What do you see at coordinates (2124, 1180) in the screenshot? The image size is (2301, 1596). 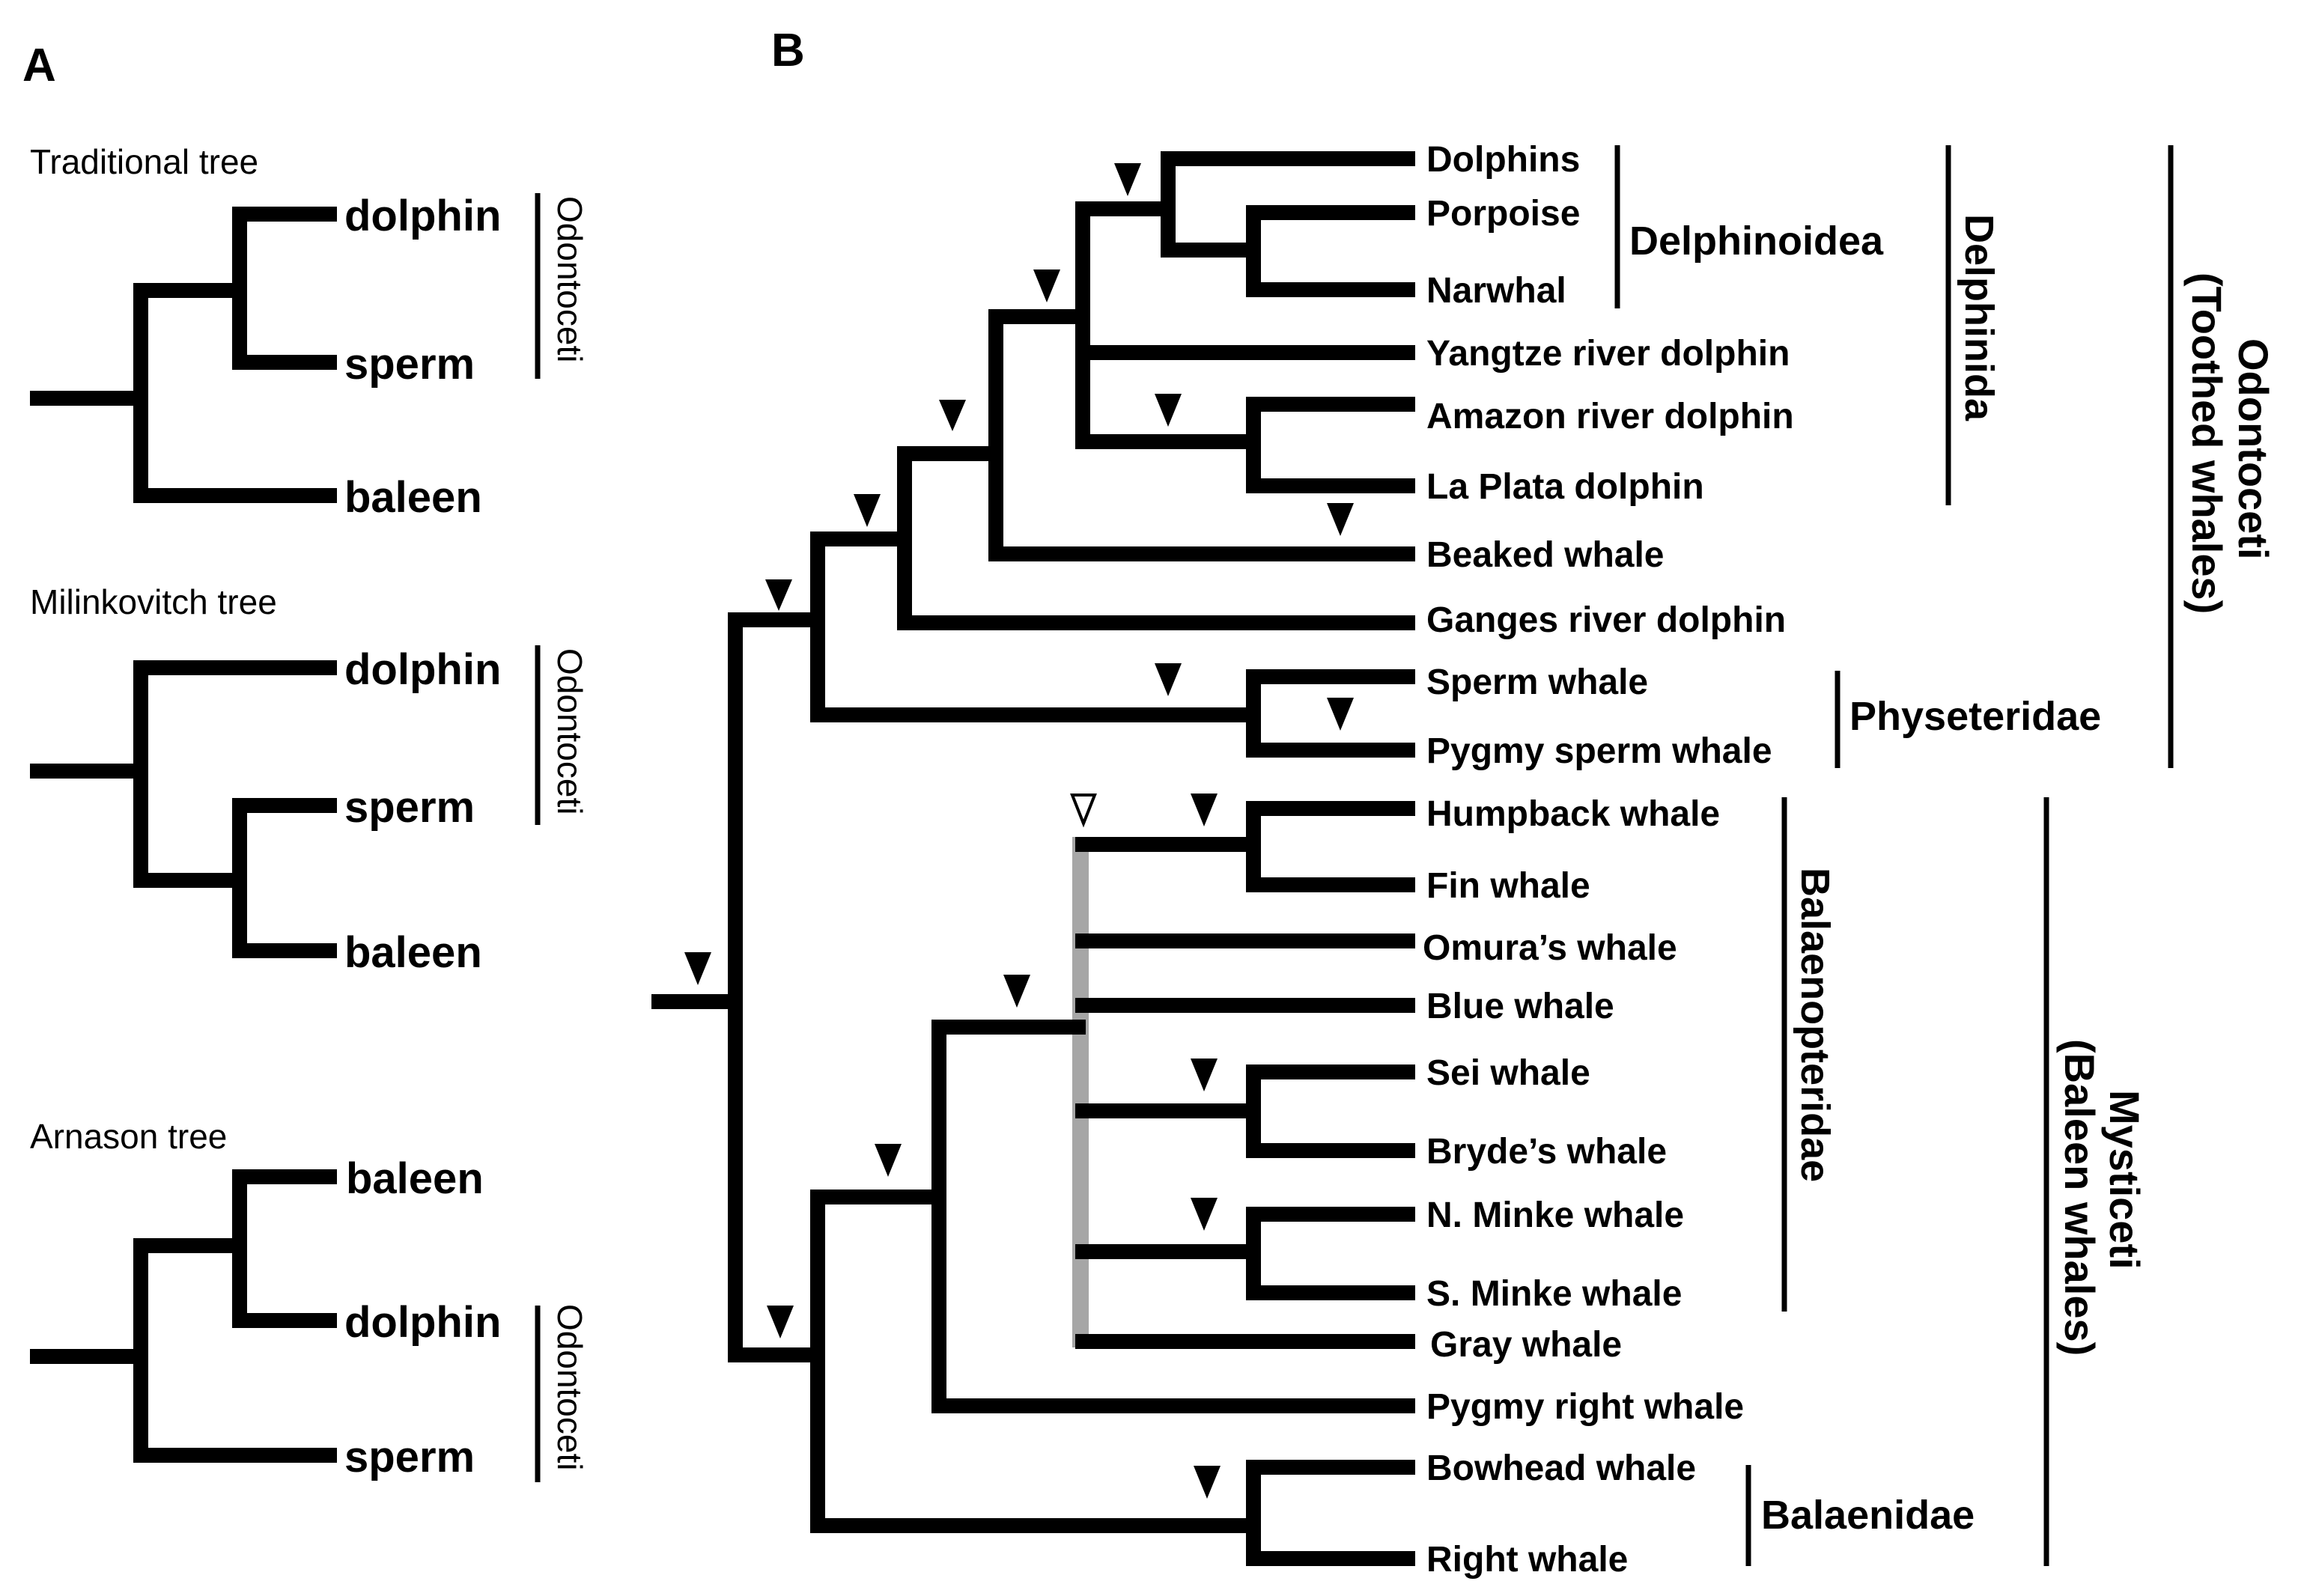 I see `mysticeti-label: Mysticeti` at bounding box center [2124, 1180].